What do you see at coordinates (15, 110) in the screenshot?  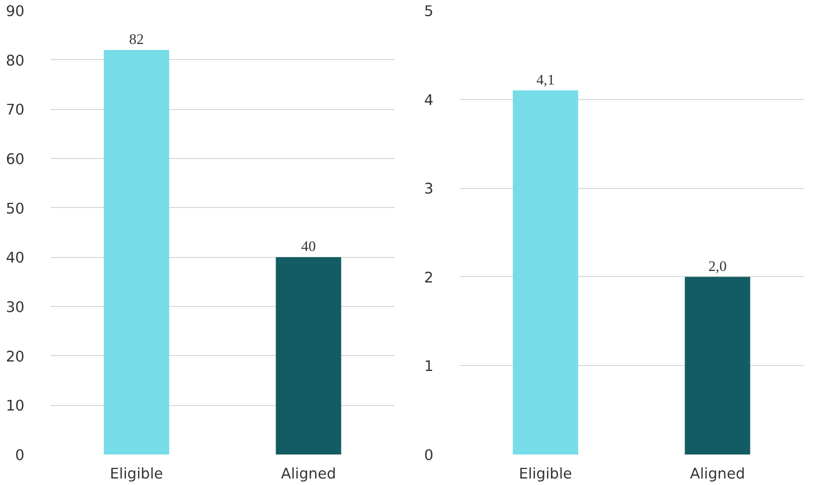 I see `y-tick-label: 70` at bounding box center [15, 110].